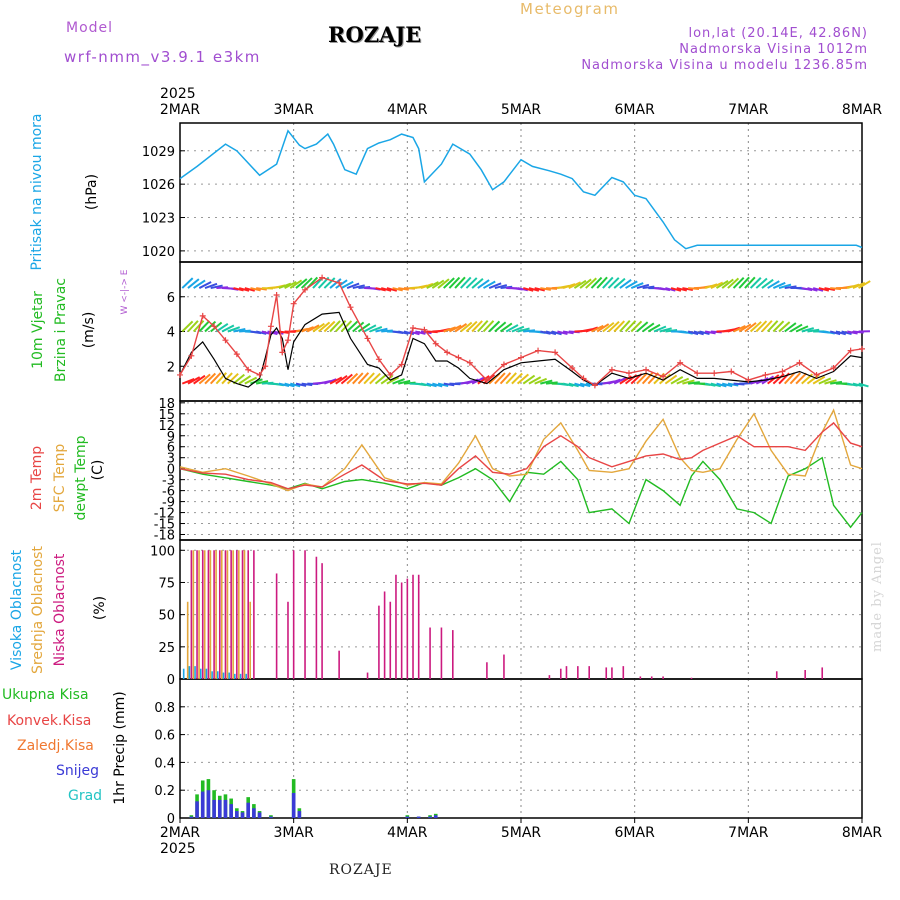 The width and height of the screenshot is (900, 900). Describe the element at coordinates (164, 708) in the screenshot. I see `y-tick-label: 0.8` at that location.